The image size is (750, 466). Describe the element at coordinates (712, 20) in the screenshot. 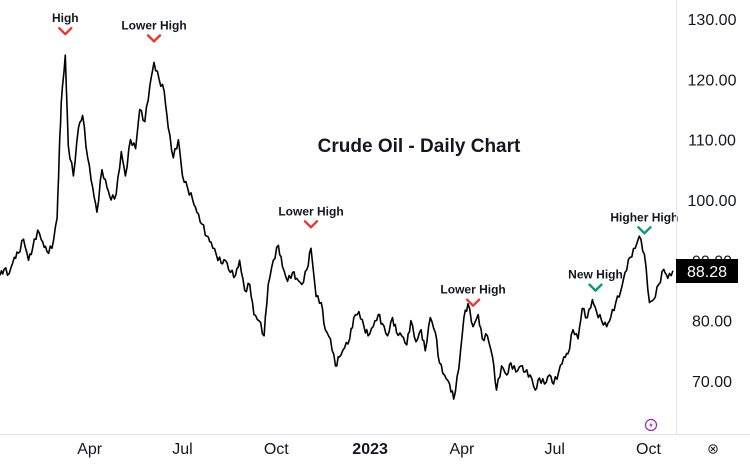

I see `y-tick-label: 130.00` at that location.